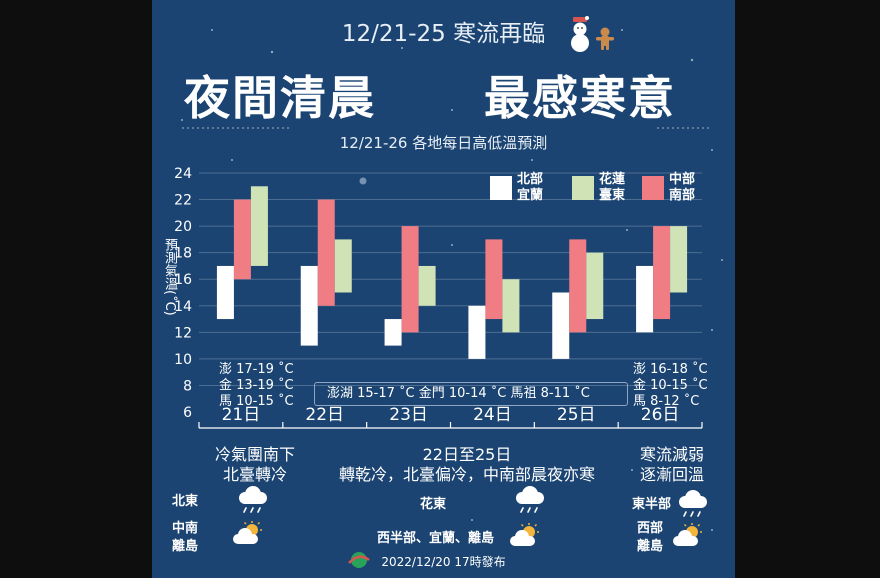 This screenshot has height=578, width=880. What do you see at coordinates (612, 187) in the screenshot?
I see `legend-label-east: 花蓮 臺東` at bounding box center [612, 187].